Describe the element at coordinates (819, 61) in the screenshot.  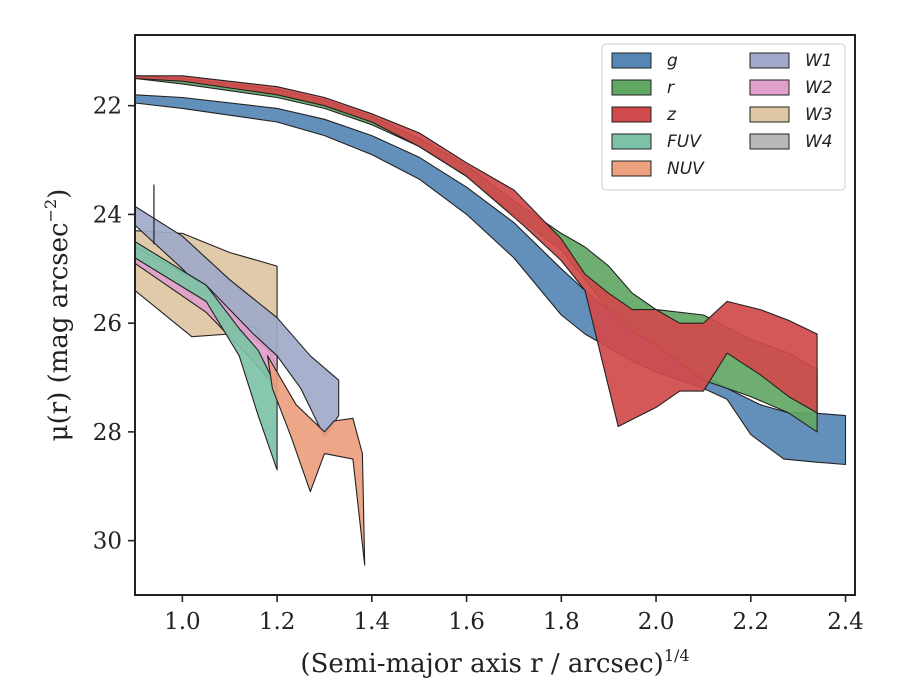
I see `legend-label-w1: W1` at that location.